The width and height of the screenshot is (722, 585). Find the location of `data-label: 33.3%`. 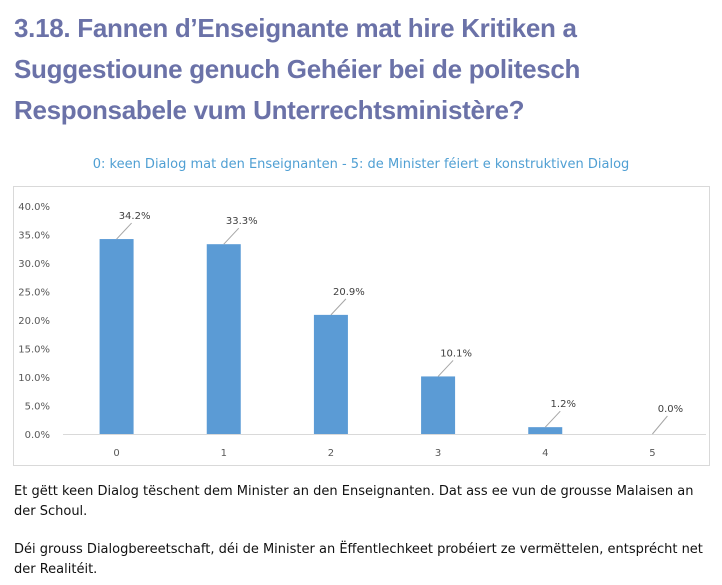

data-label: 33.3% is located at coordinates (242, 221).